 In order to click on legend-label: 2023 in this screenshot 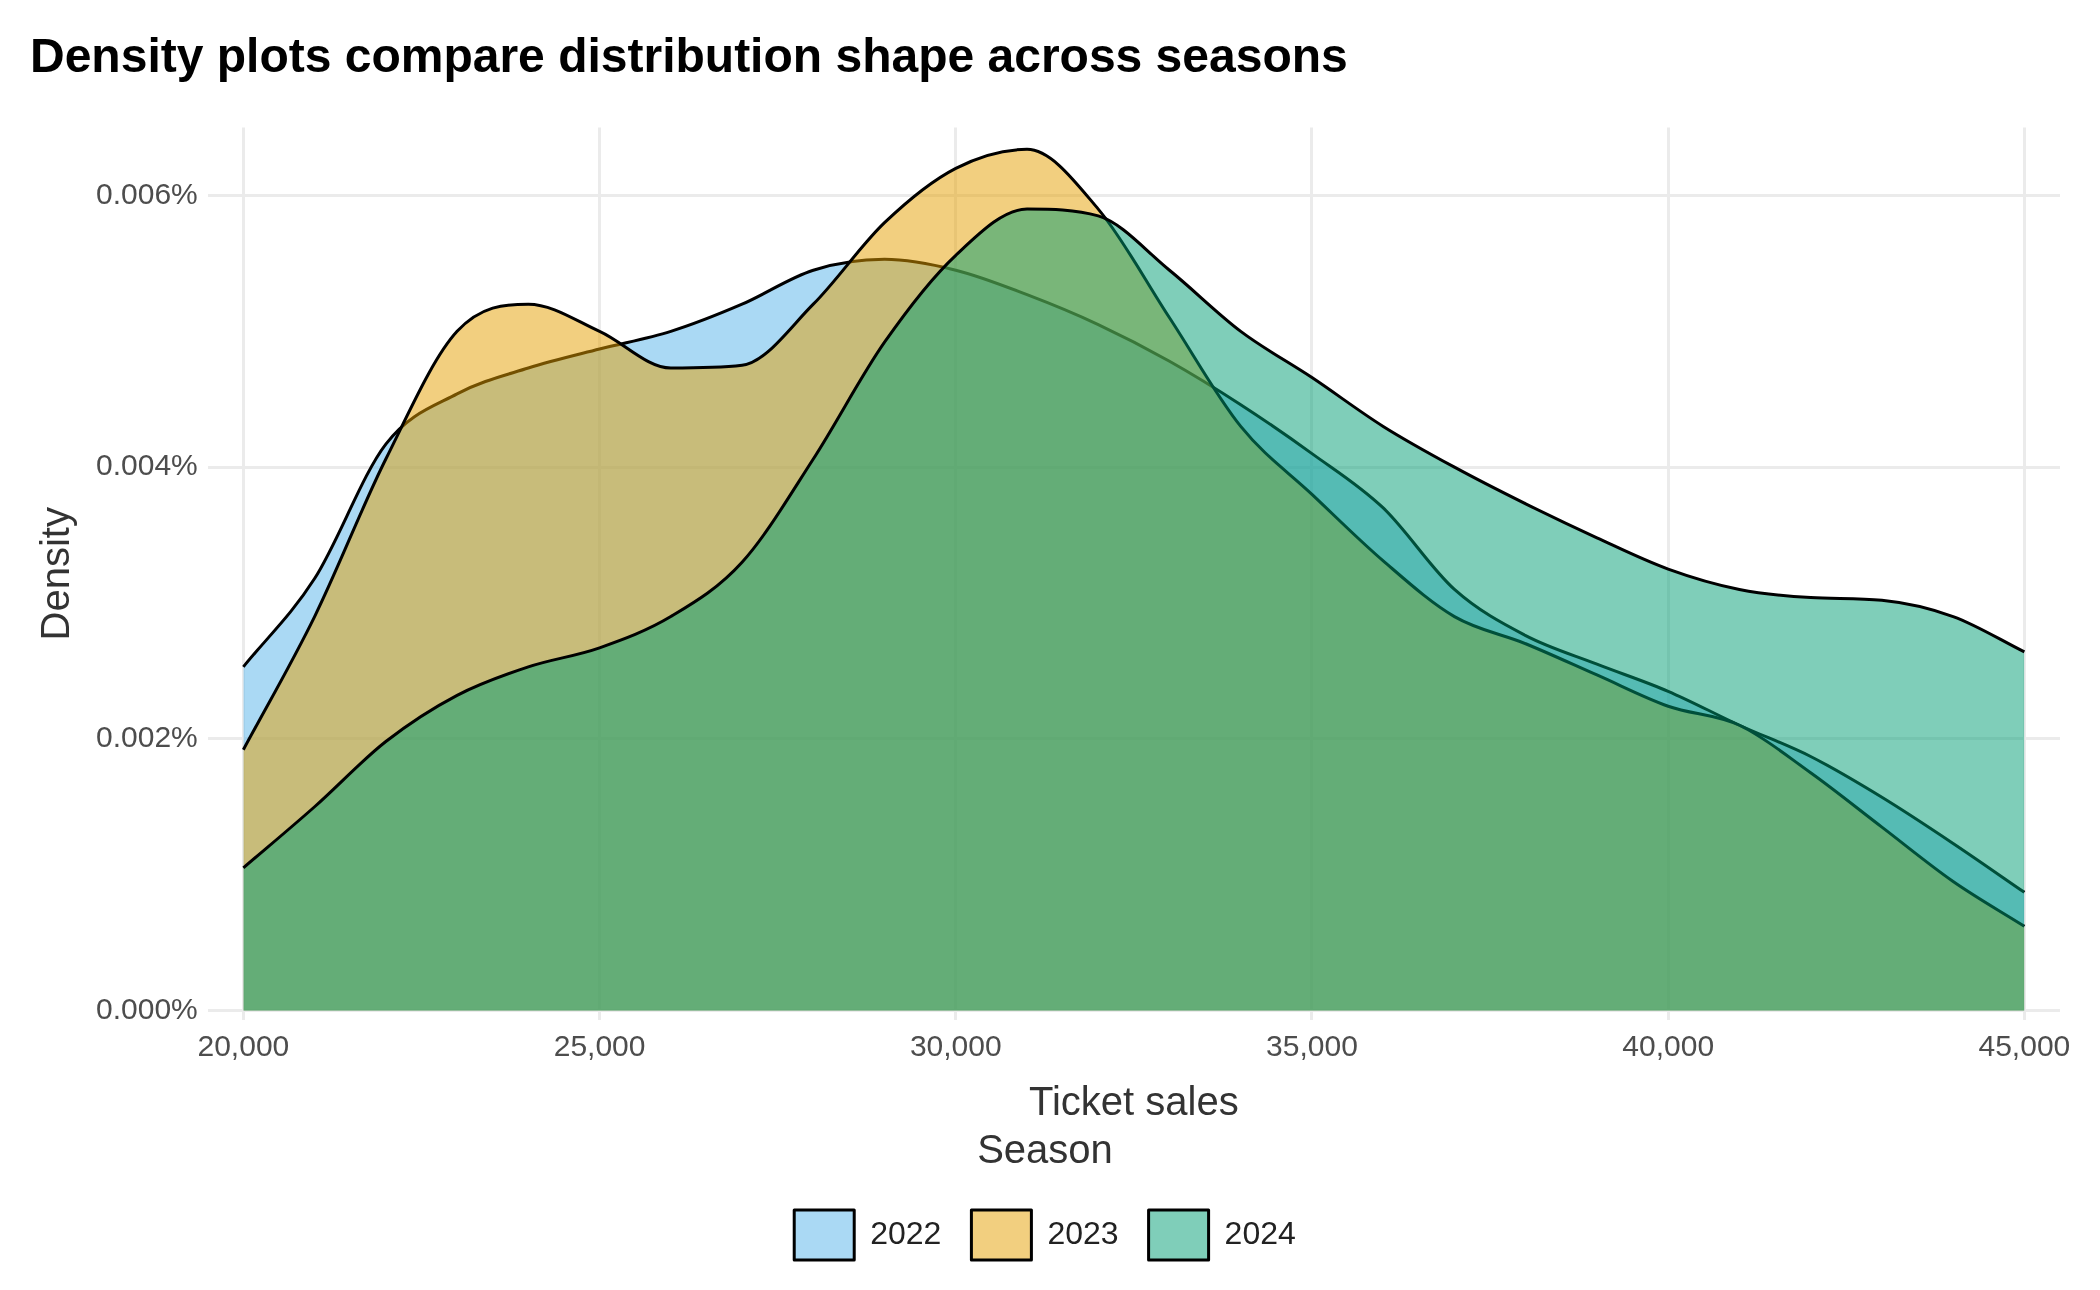, I will do `click(1083, 1232)`.